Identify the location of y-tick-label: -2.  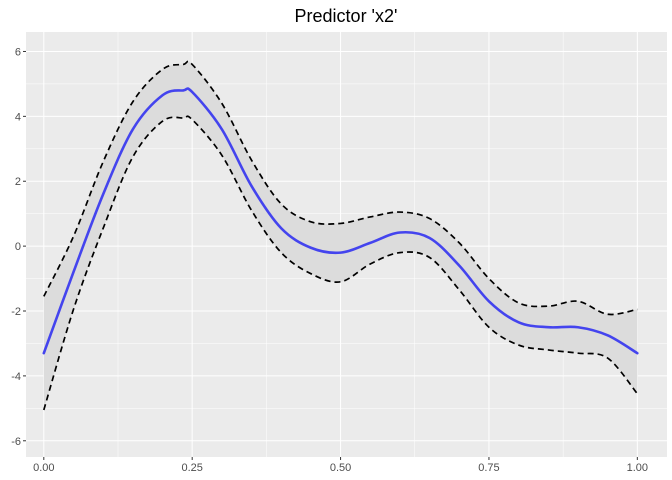
(16, 312).